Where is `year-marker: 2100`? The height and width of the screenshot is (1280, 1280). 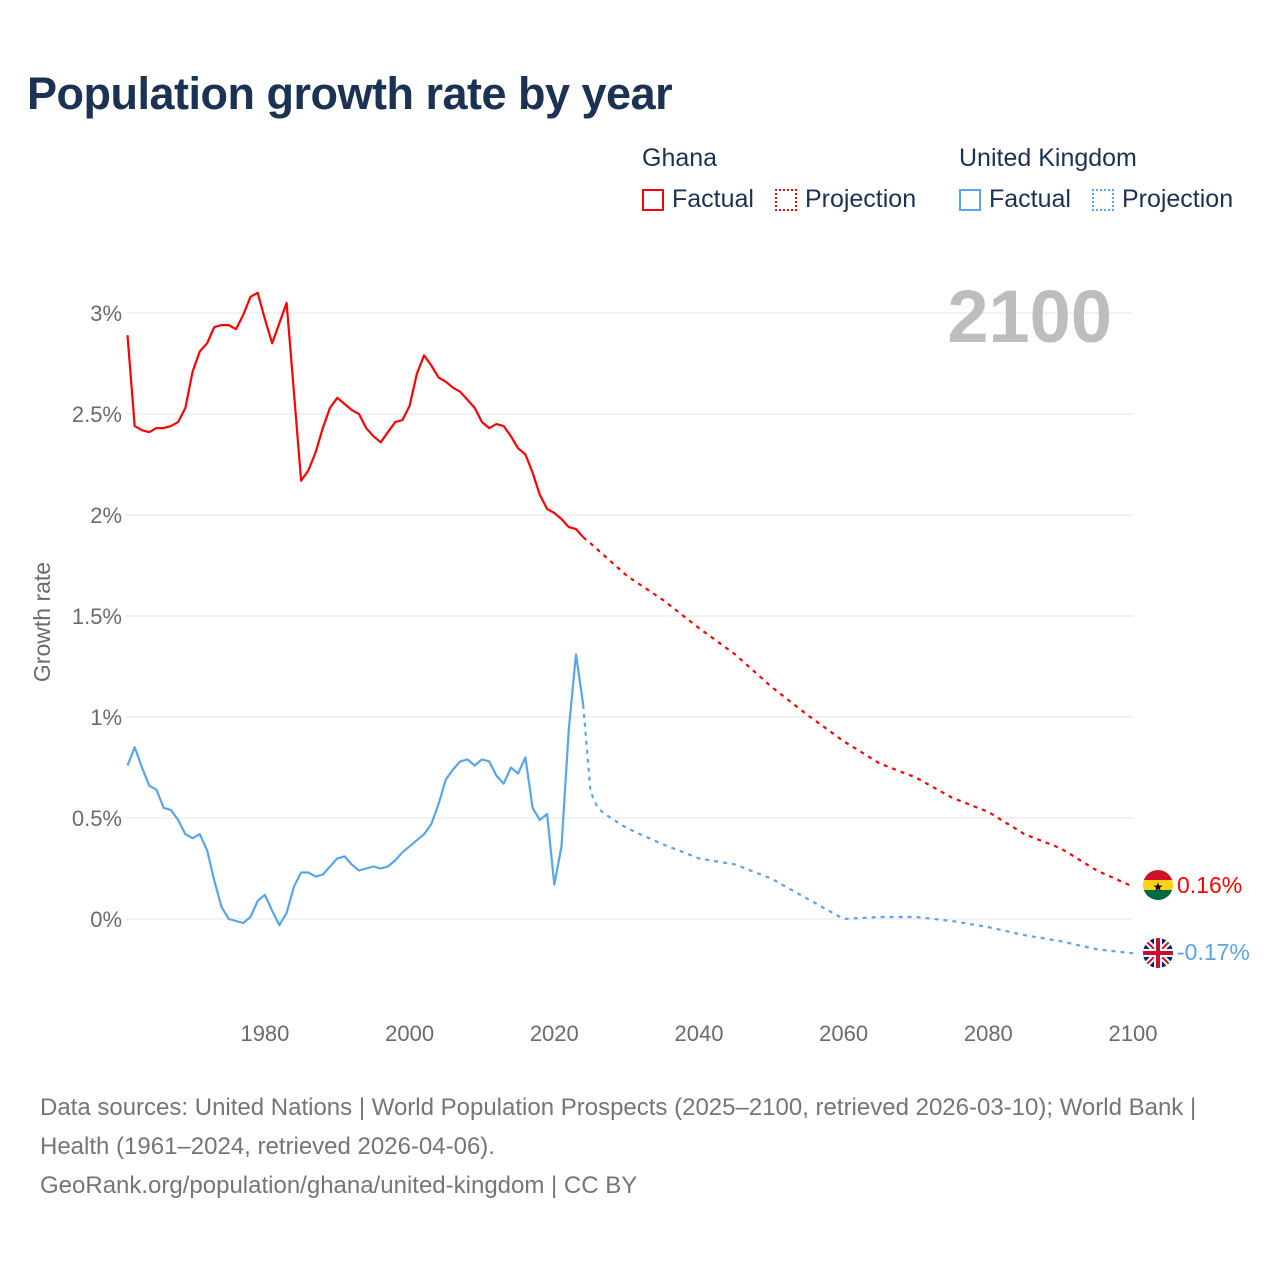 year-marker: 2100 is located at coordinates (1029, 316).